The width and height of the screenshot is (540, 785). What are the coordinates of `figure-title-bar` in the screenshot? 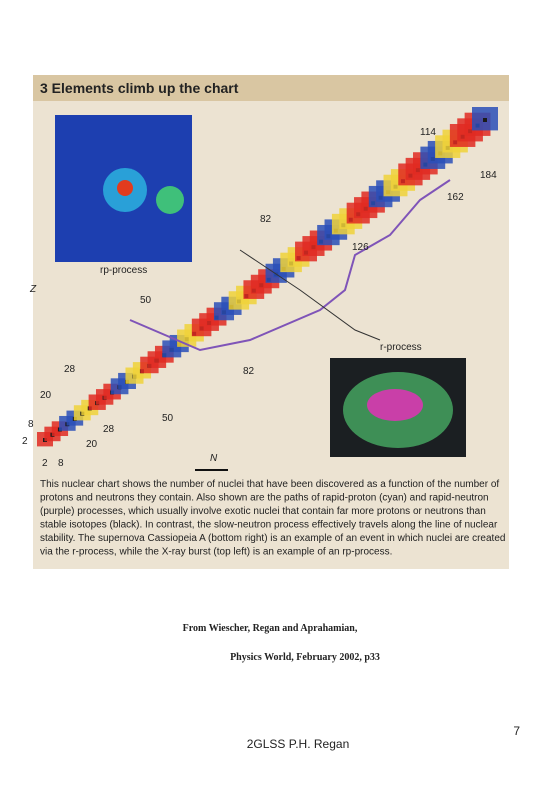 It's located at (271, 88).